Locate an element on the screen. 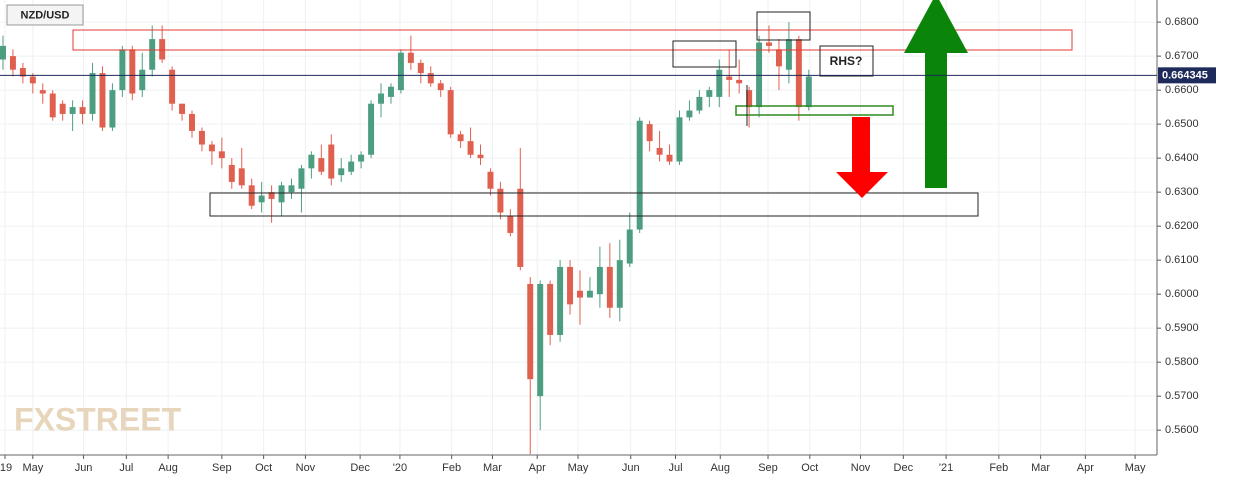 The height and width of the screenshot is (481, 1233). y-tick-label: 0.5700 is located at coordinates (1182, 396).